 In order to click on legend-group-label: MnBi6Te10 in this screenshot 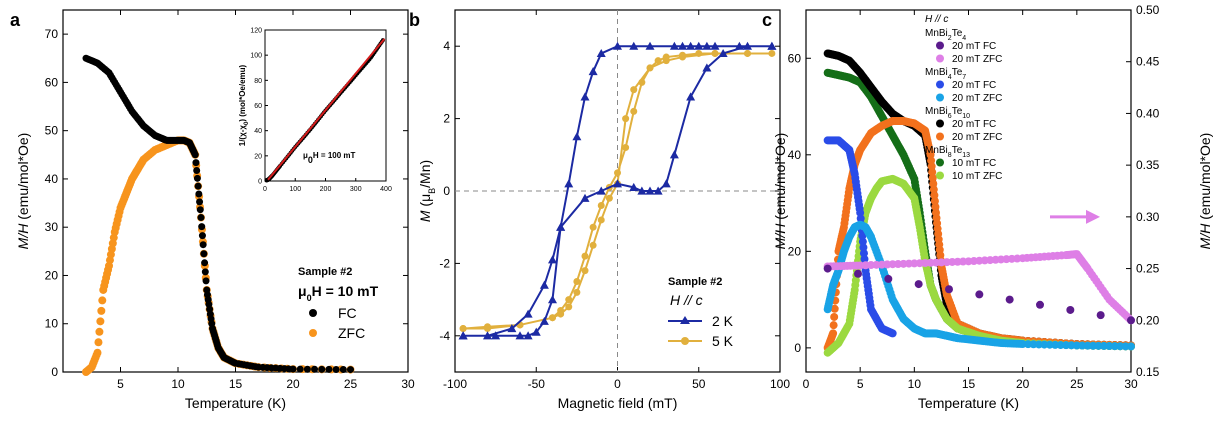, I will do `click(947, 113)`.